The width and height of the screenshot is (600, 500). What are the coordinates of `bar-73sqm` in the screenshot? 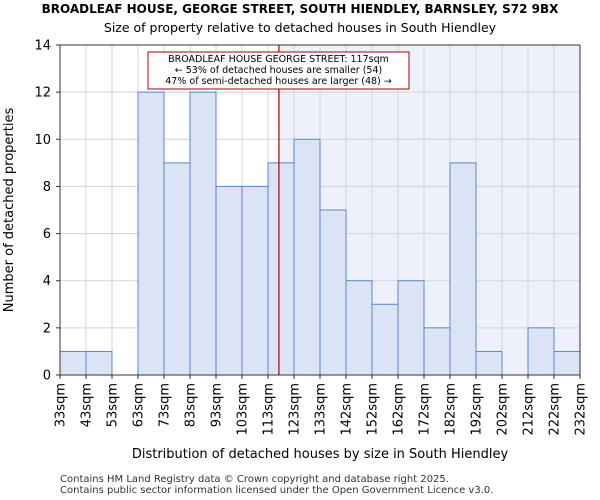 It's located at (177, 269).